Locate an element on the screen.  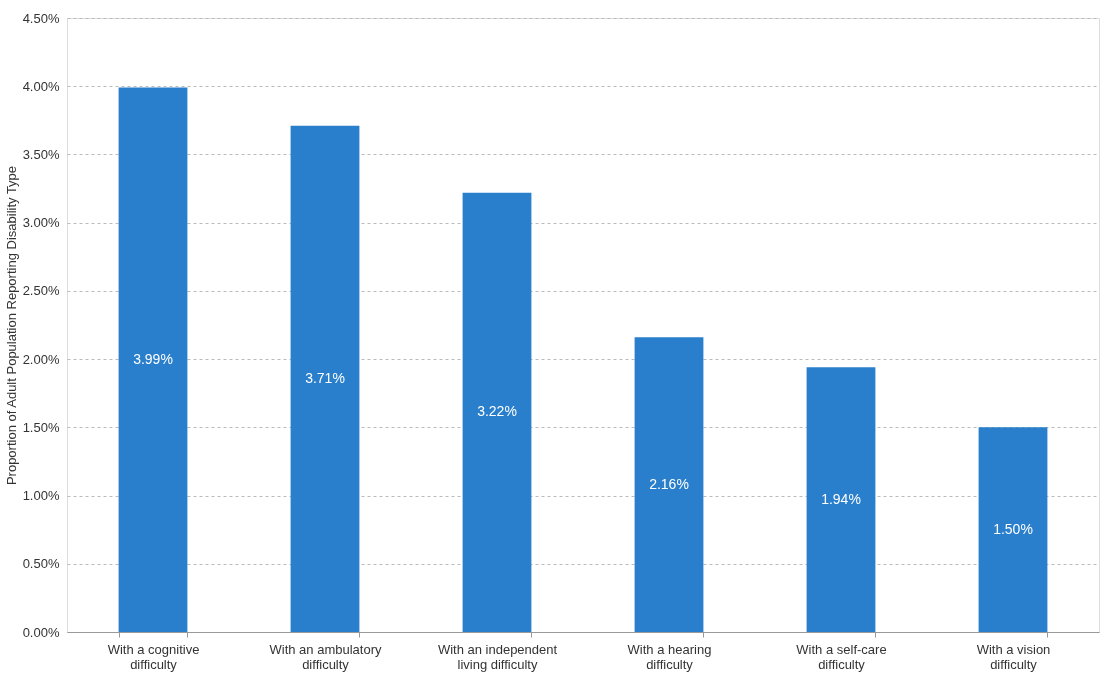
data-label: 2.16% is located at coordinates (669, 483).